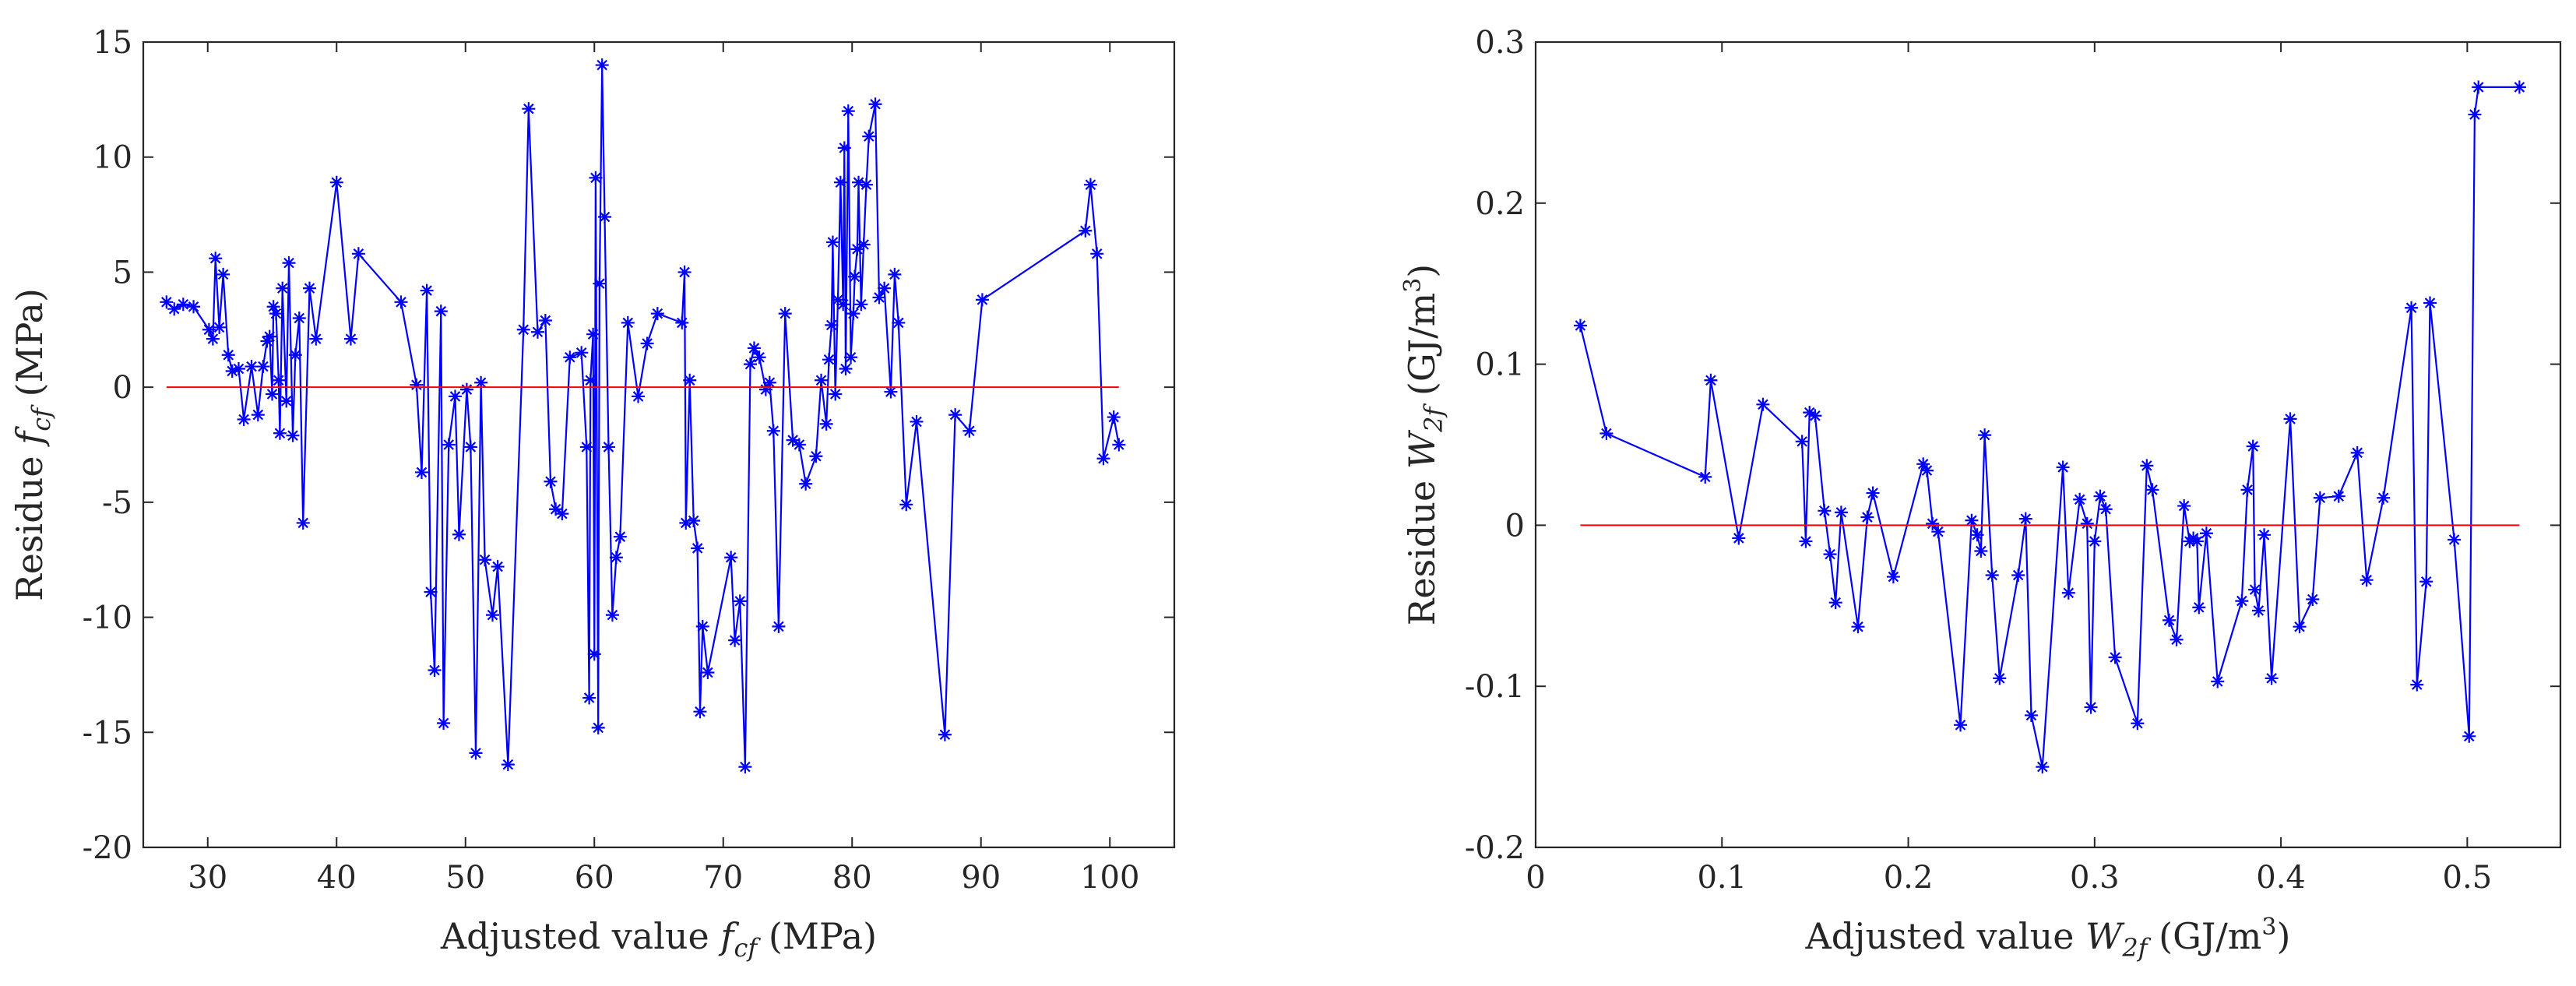  I want to click on left-x-tick-label: 40, so click(337, 878).